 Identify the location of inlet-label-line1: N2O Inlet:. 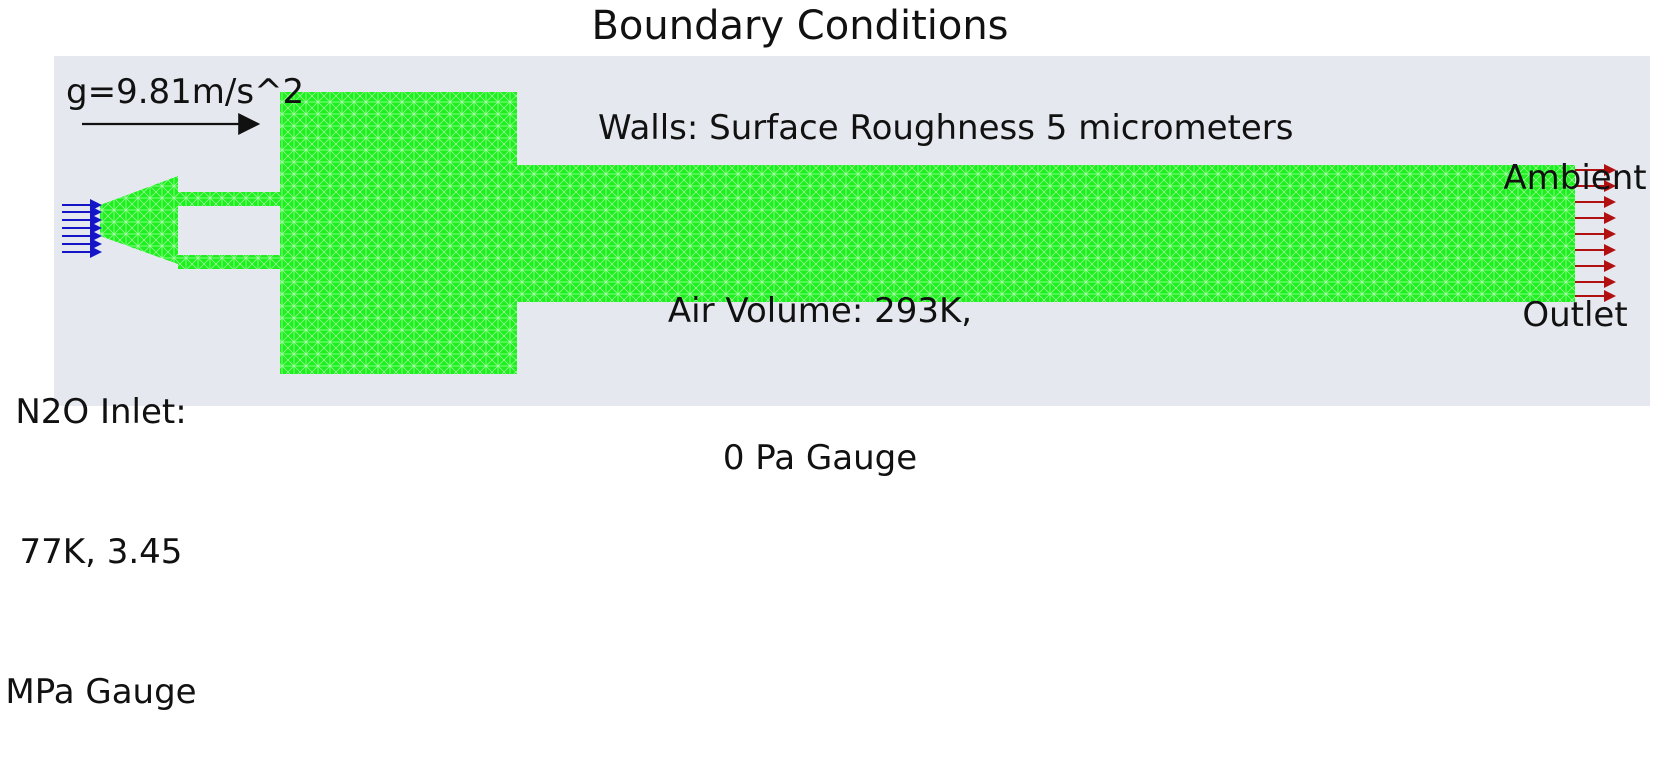
(101, 412).